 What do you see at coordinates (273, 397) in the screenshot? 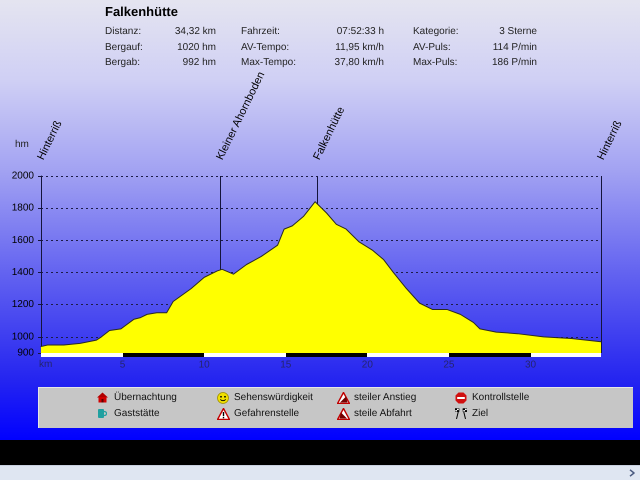
I see `text: Sehenswürdigkeit` at bounding box center [273, 397].